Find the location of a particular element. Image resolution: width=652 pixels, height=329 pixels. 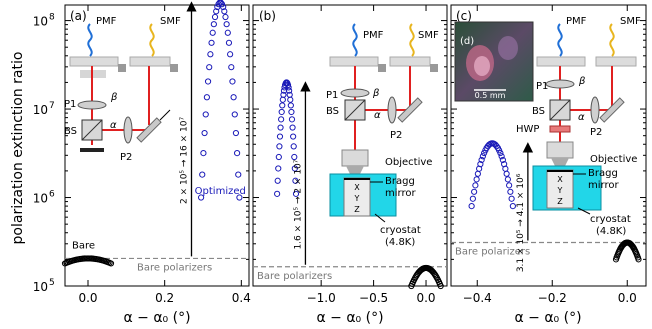

pmf-label-a: PMF is located at coordinates (106, 21).